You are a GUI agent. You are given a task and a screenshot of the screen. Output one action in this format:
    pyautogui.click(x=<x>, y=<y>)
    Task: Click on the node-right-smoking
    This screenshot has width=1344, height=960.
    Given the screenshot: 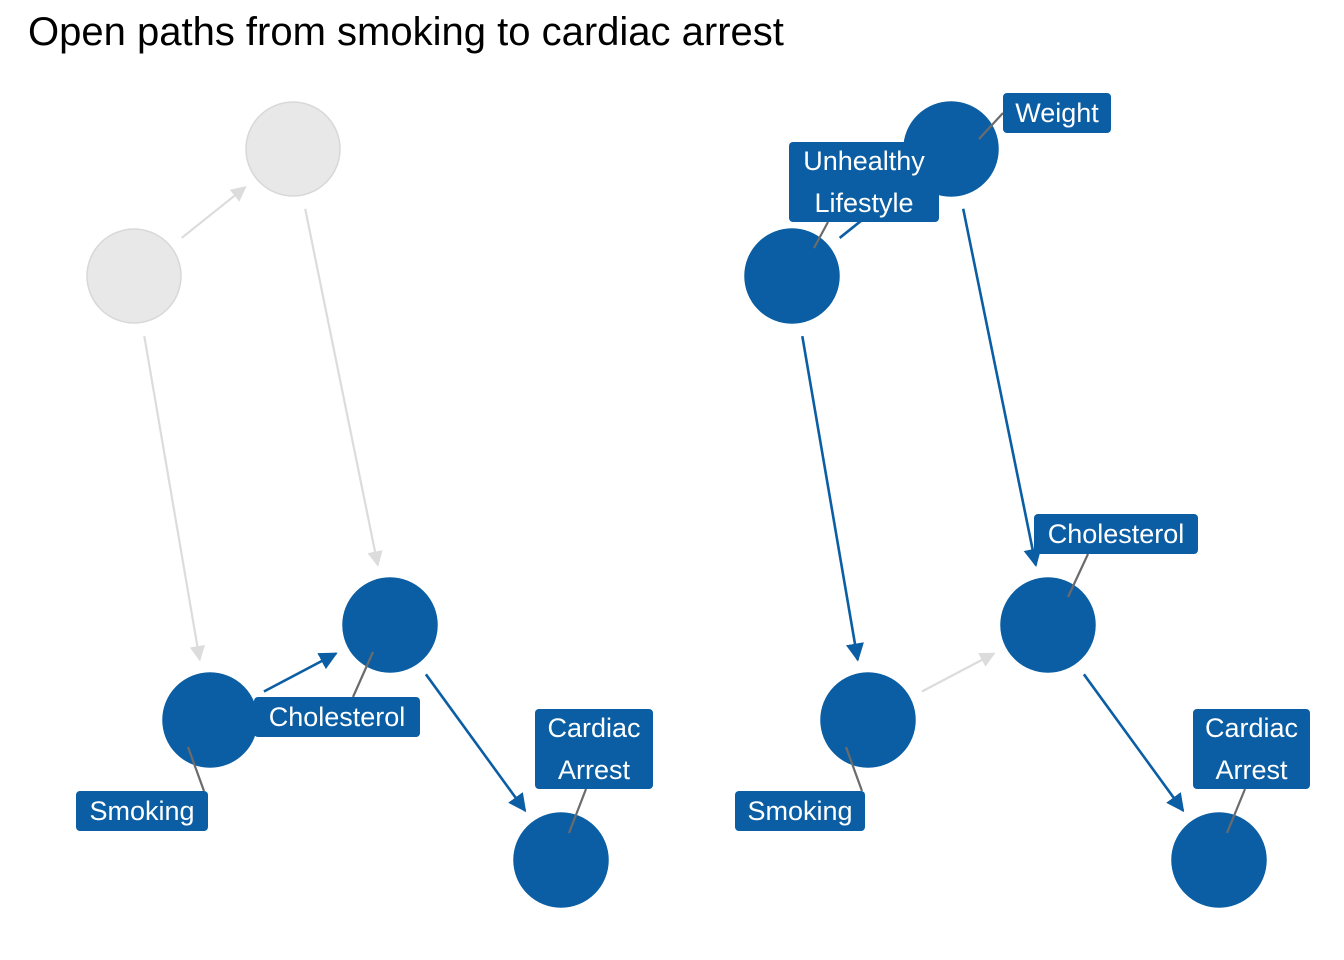 What is the action you would take?
    pyautogui.click(x=868, y=720)
    